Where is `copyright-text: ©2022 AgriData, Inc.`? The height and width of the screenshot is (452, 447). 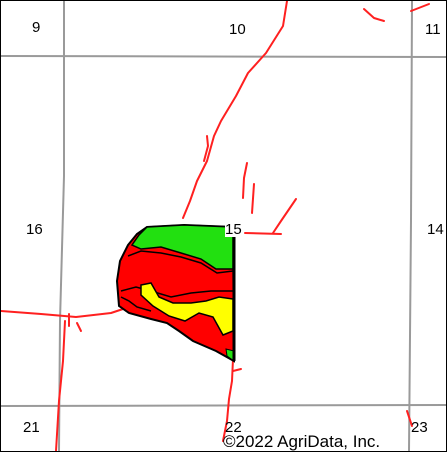 copyright-text: ©2022 AgriData, Inc. is located at coordinates (302, 441).